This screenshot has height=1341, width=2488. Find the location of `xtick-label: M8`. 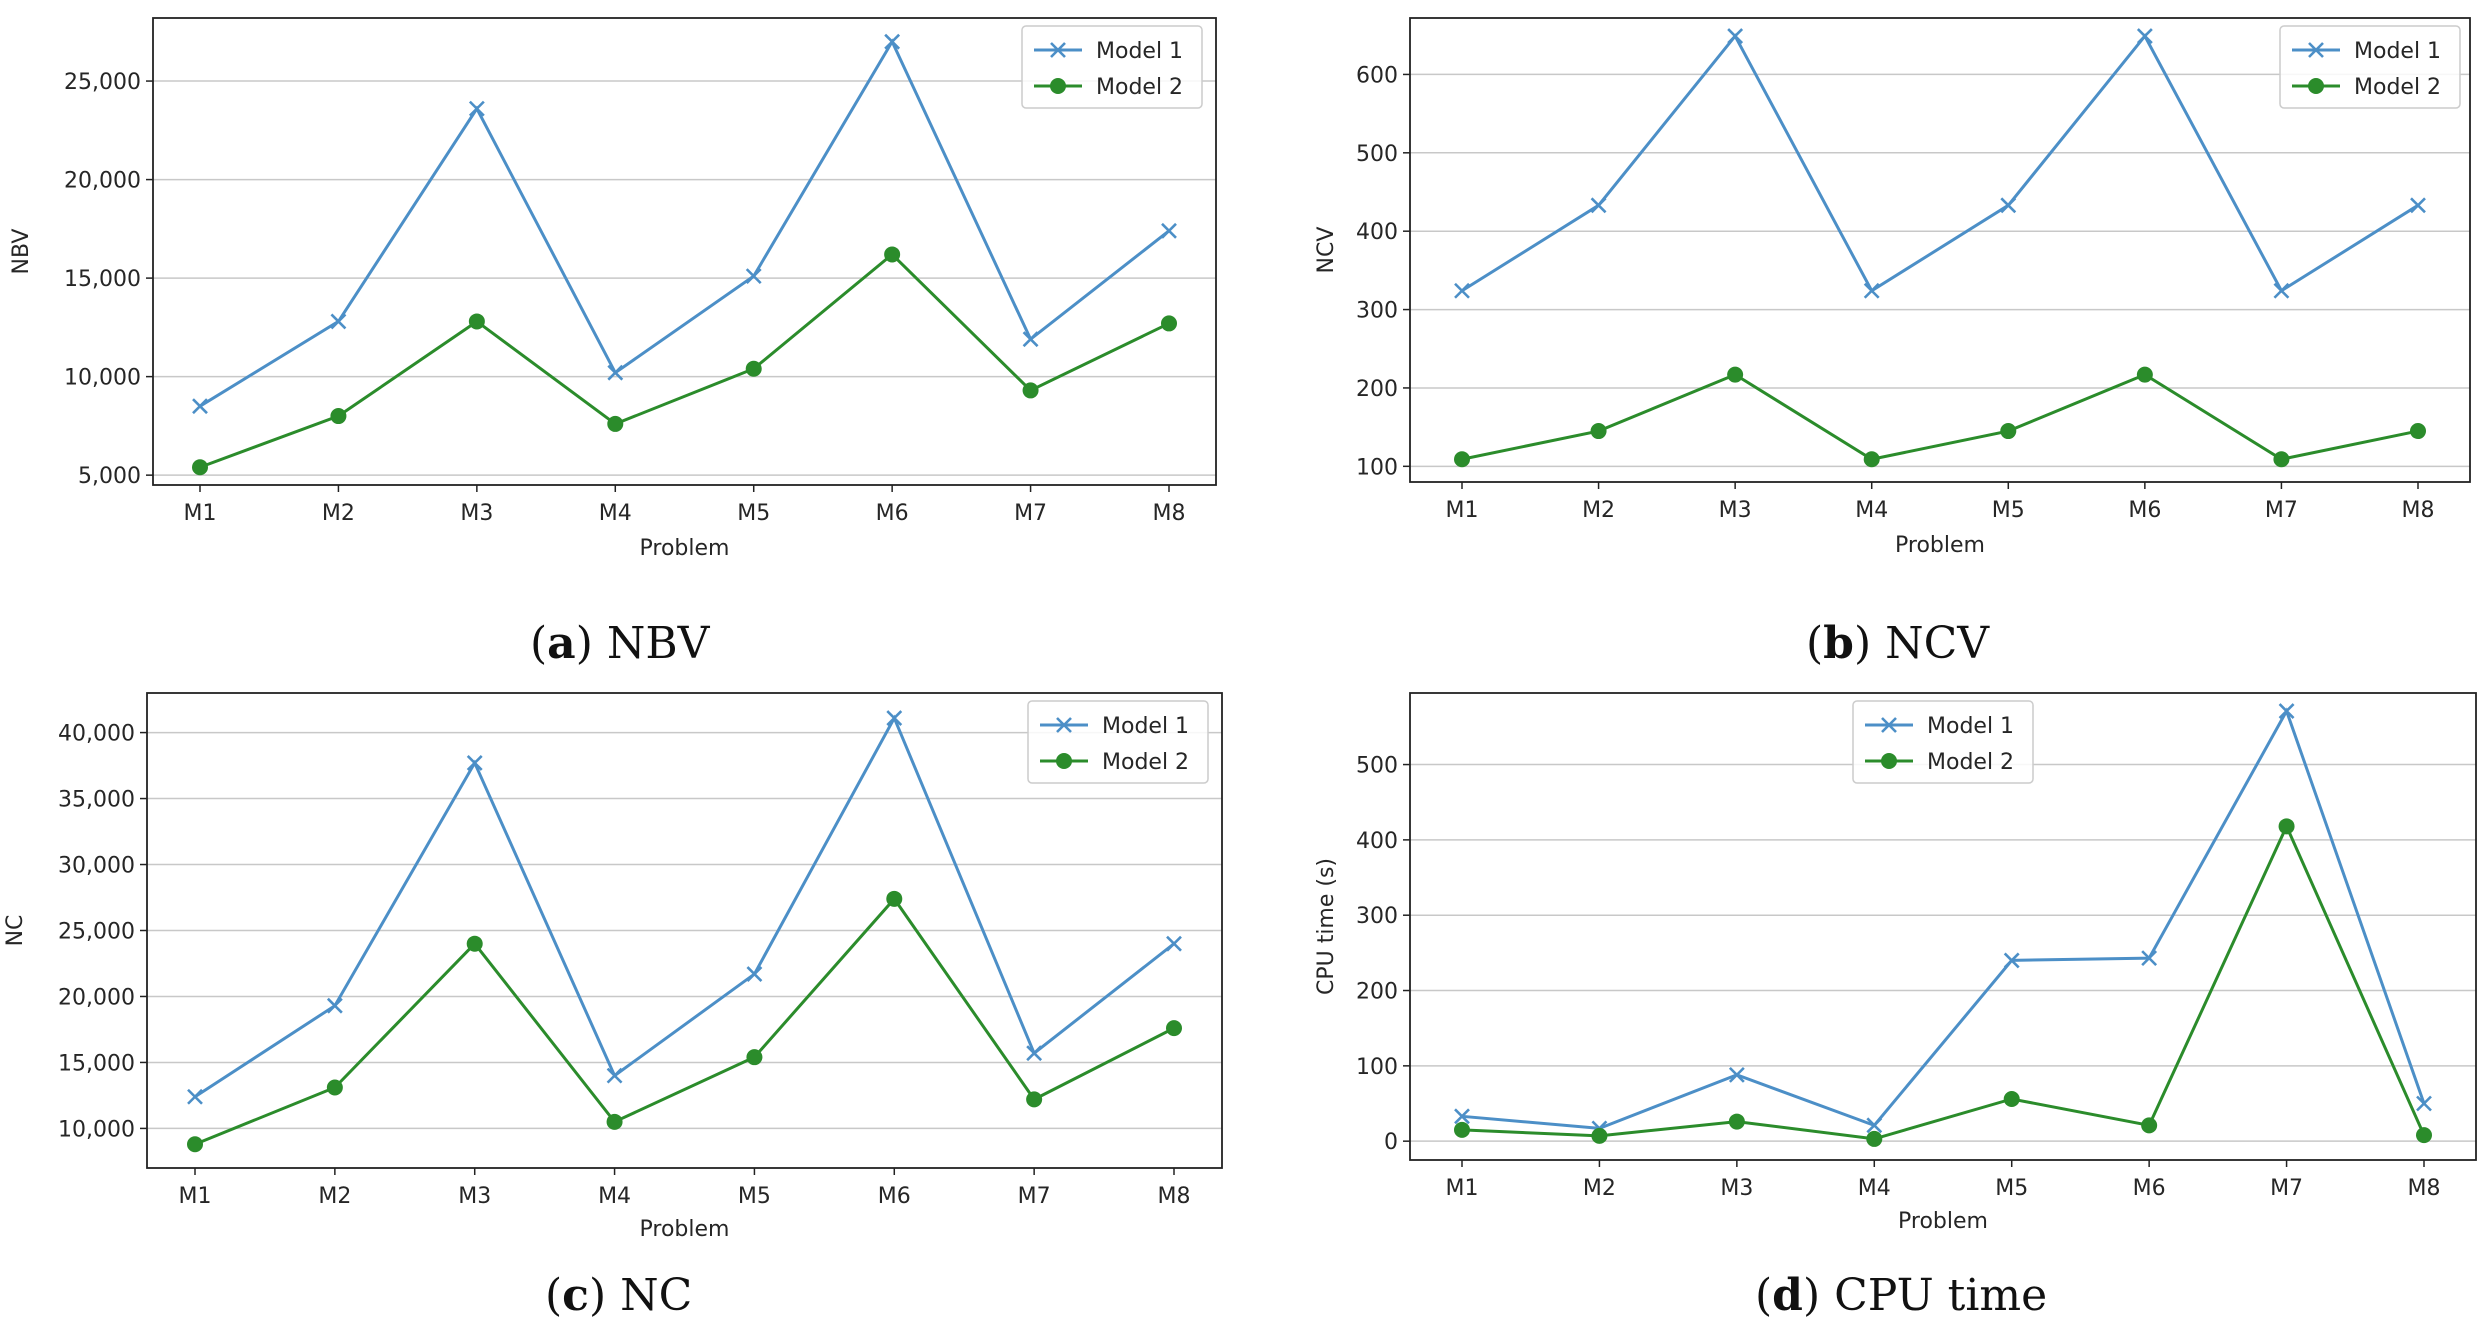

xtick-label: M8 is located at coordinates (2418, 510).